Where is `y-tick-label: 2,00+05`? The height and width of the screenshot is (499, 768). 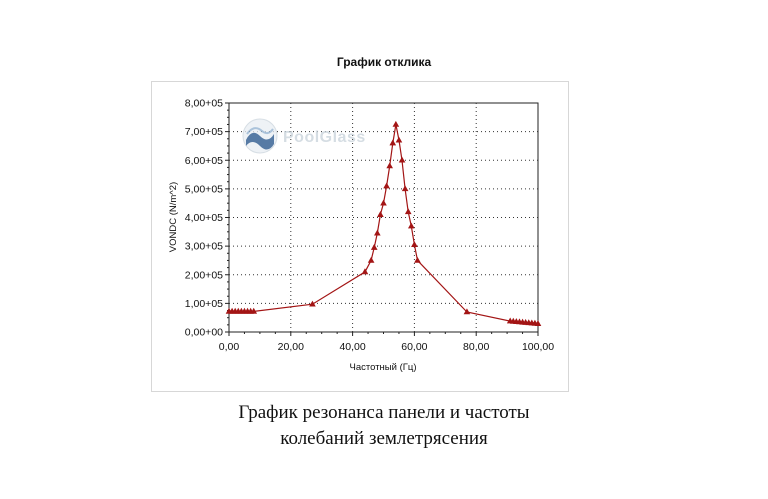 y-tick-label: 2,00+05 is located at coordinates (204, 275).